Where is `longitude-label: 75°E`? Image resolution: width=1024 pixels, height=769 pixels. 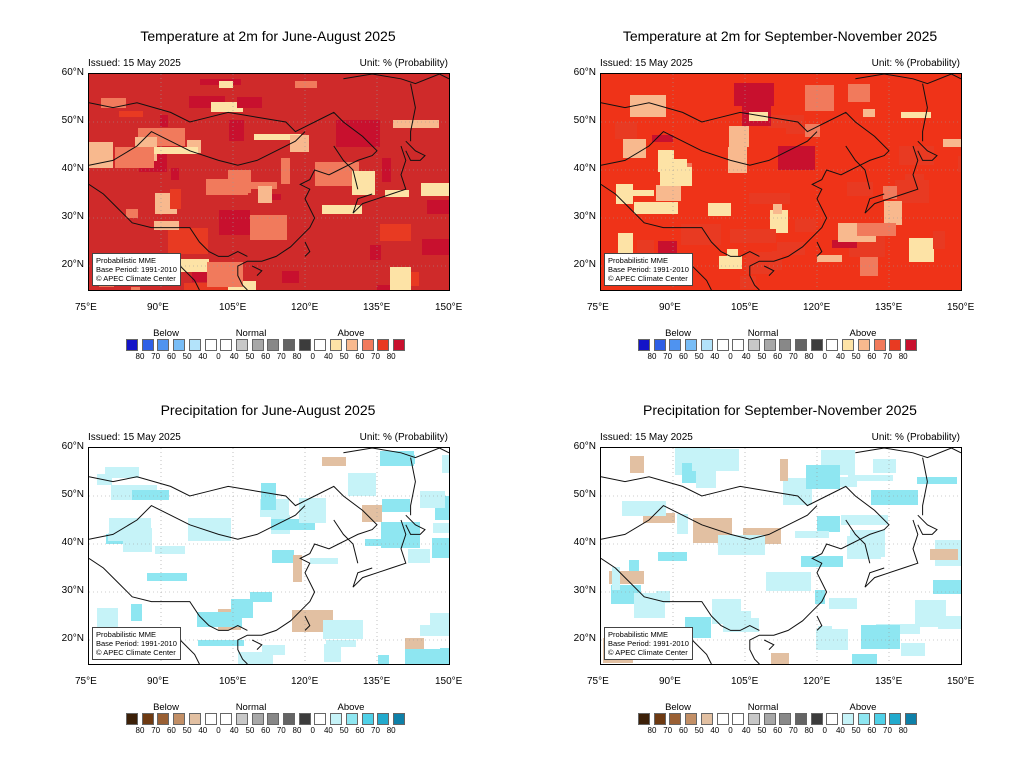 longitude-label: 75°E is located at coordinates (598, 681).